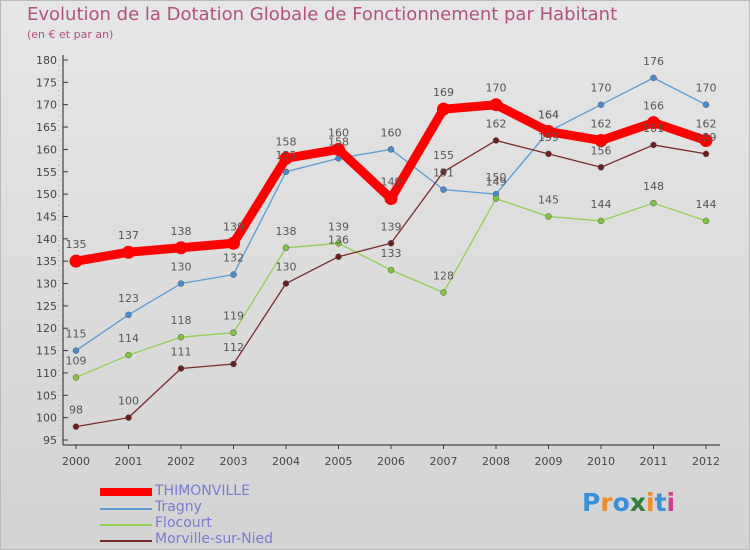 The height and width of the screenshot is (550, 750). What do you see at coordinates (46, 239) in the screenshot?
I see `y-tick-label: 140` at bounding box center [46, 239].